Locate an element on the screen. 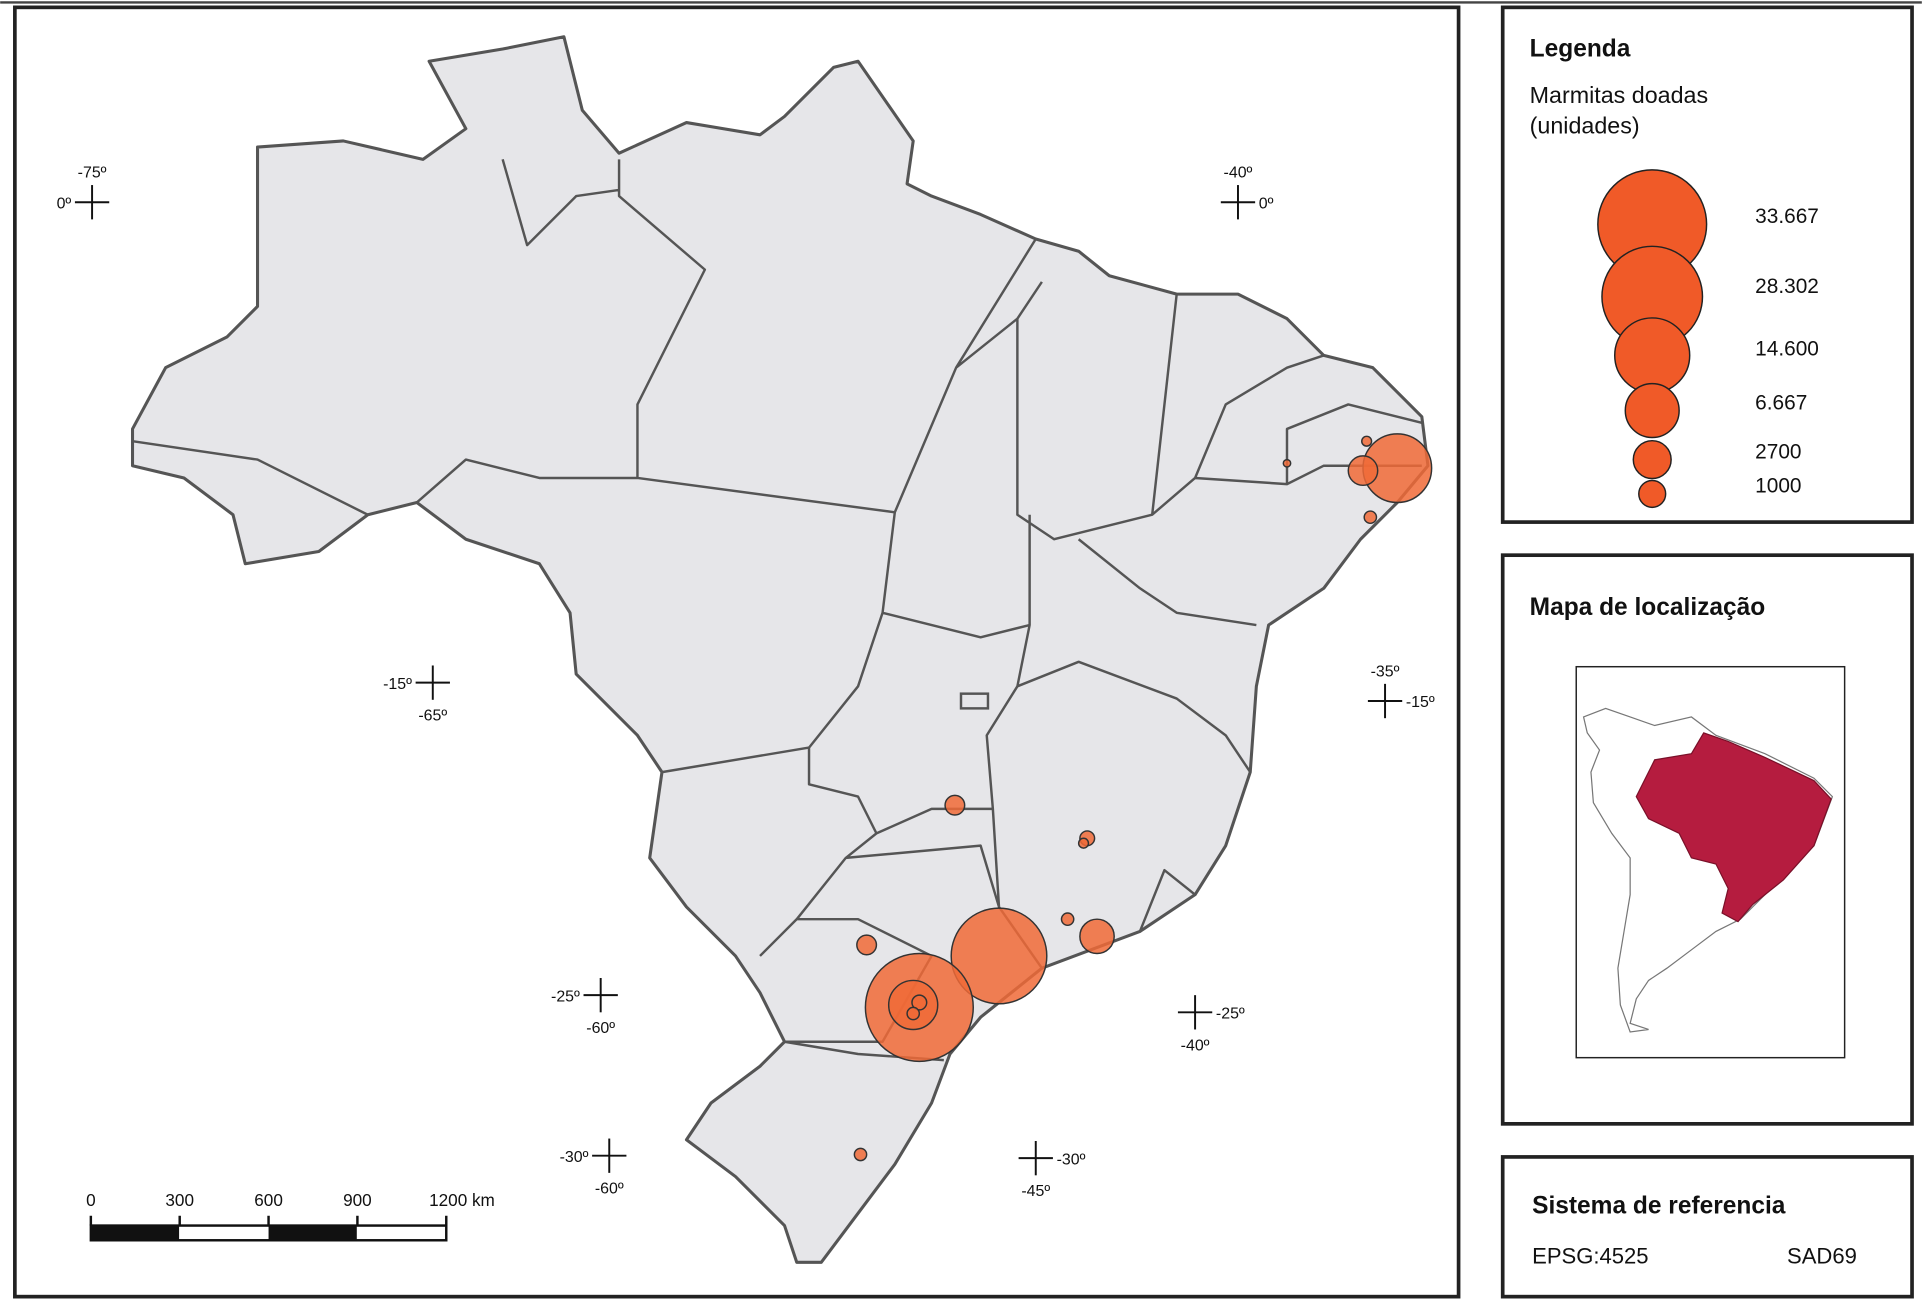  graticule-label: -75º is located at coordinates (92, 173).